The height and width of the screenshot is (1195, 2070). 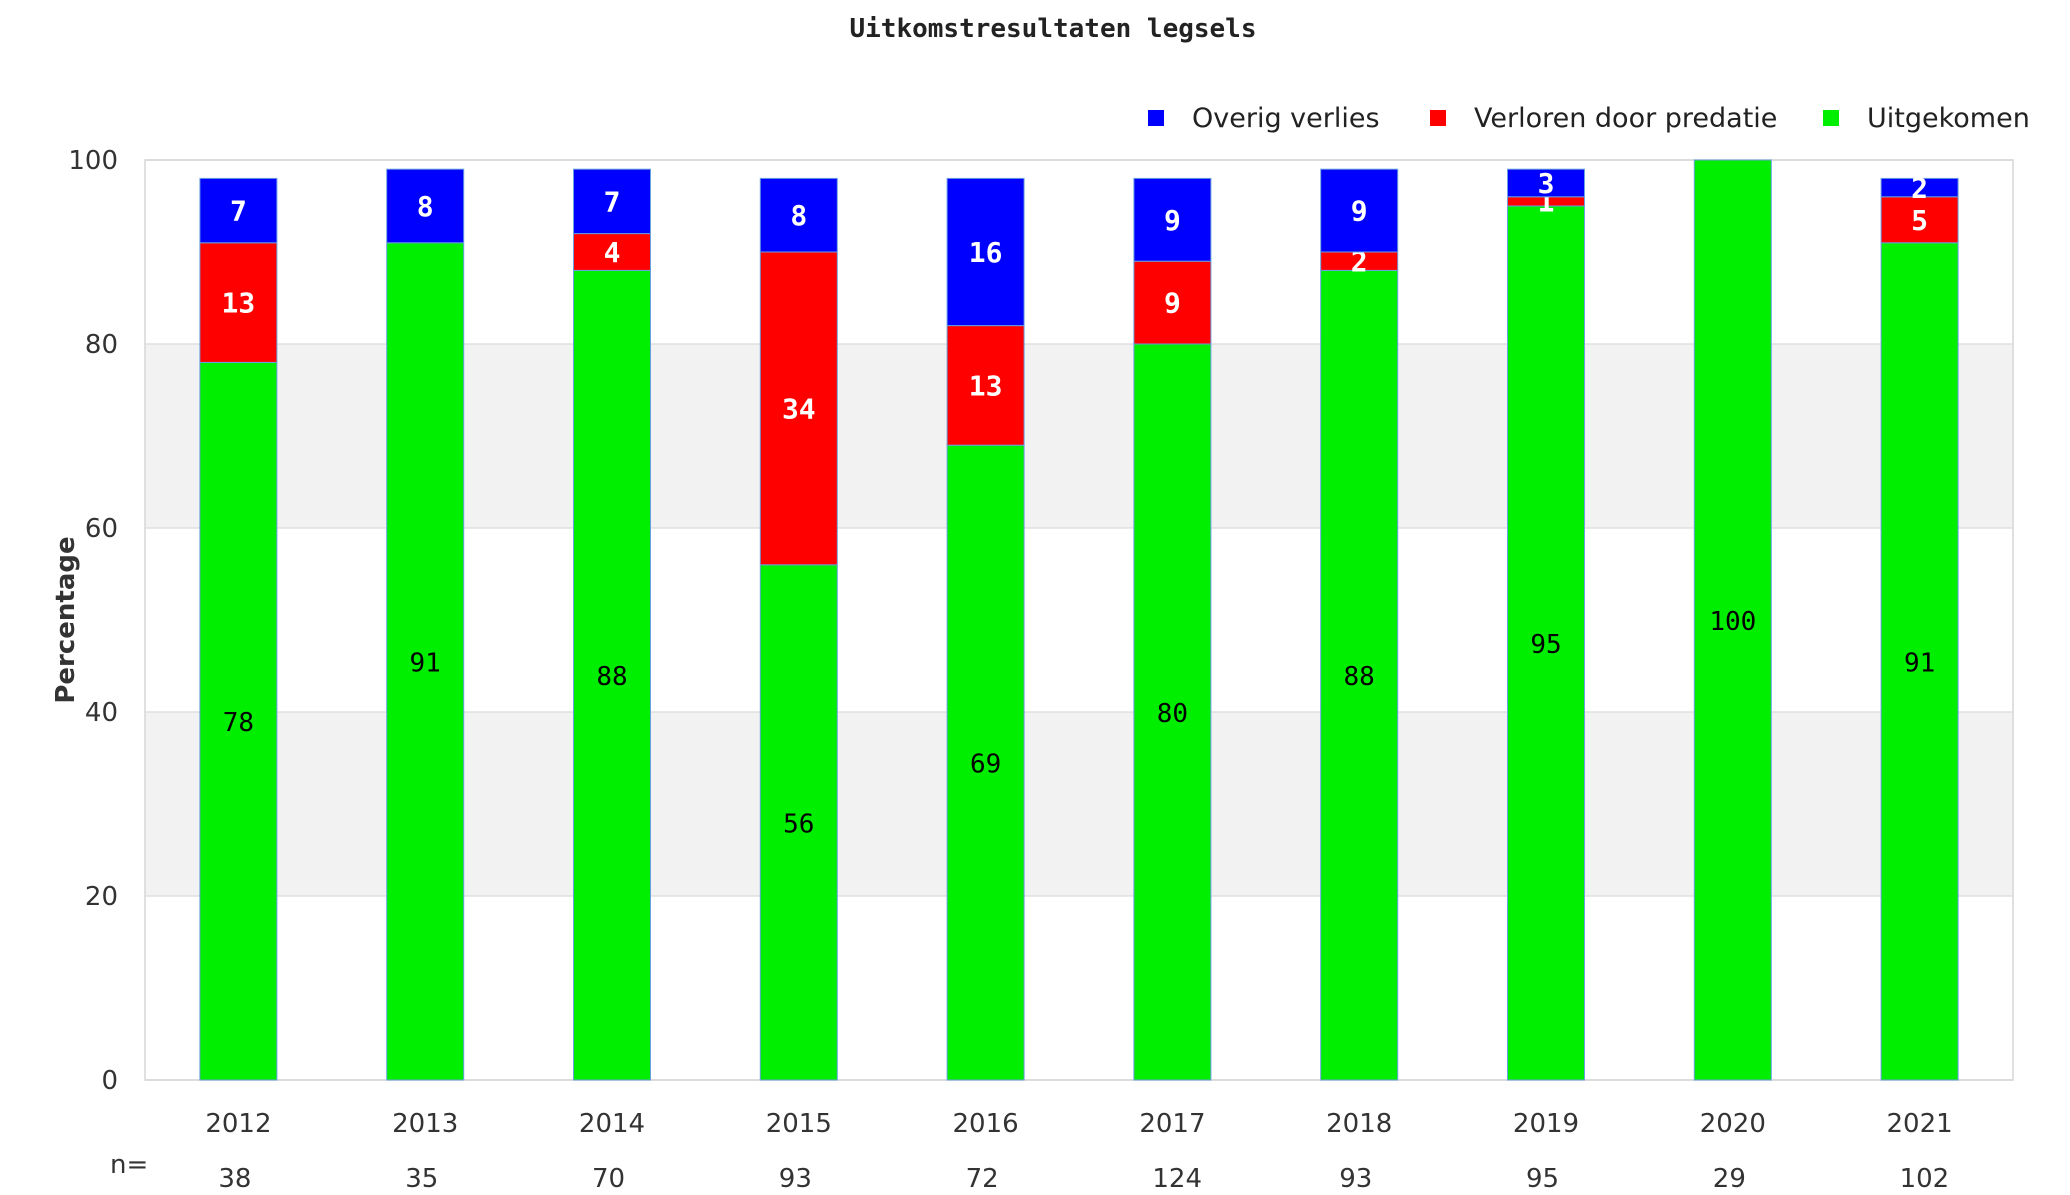 I want to click on n-value: 29, so click(x=1729, y=1179).